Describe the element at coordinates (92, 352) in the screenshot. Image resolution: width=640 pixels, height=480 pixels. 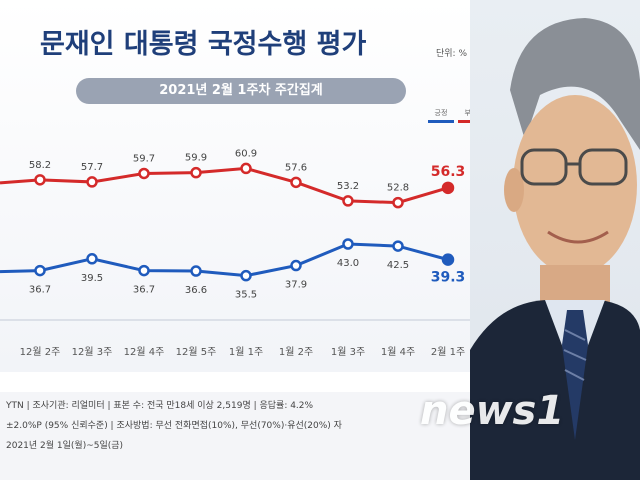
I see `x-tick-label: 12월 3주` at that location.